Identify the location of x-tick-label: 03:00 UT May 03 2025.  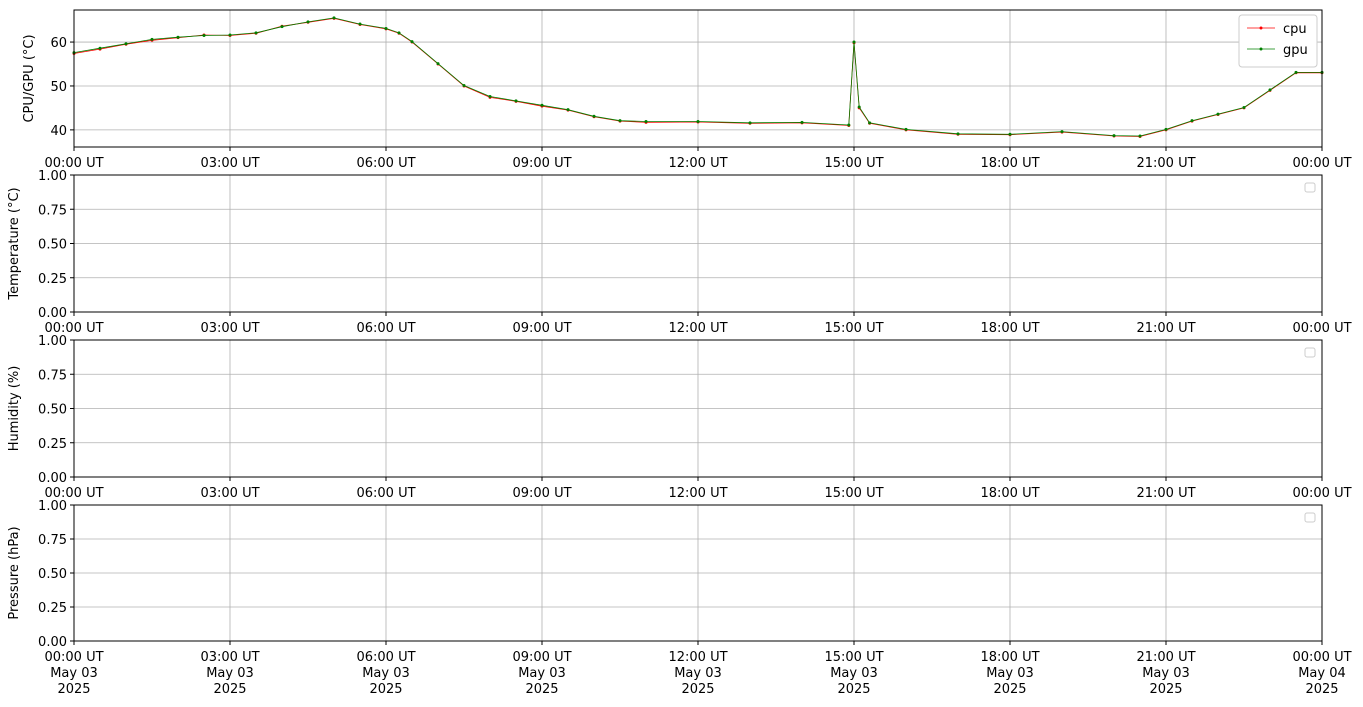
(229, 673).